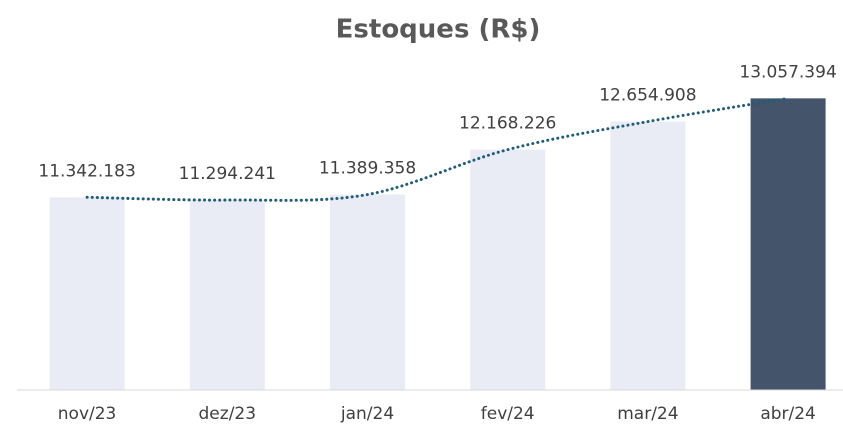 Image resolution: width=843 pixels, height=433 pixels. What do you see at coordinates (228, 414) in the screenshot?
I see `x-tick-label: dez/23` at bounding box center [228, 414].